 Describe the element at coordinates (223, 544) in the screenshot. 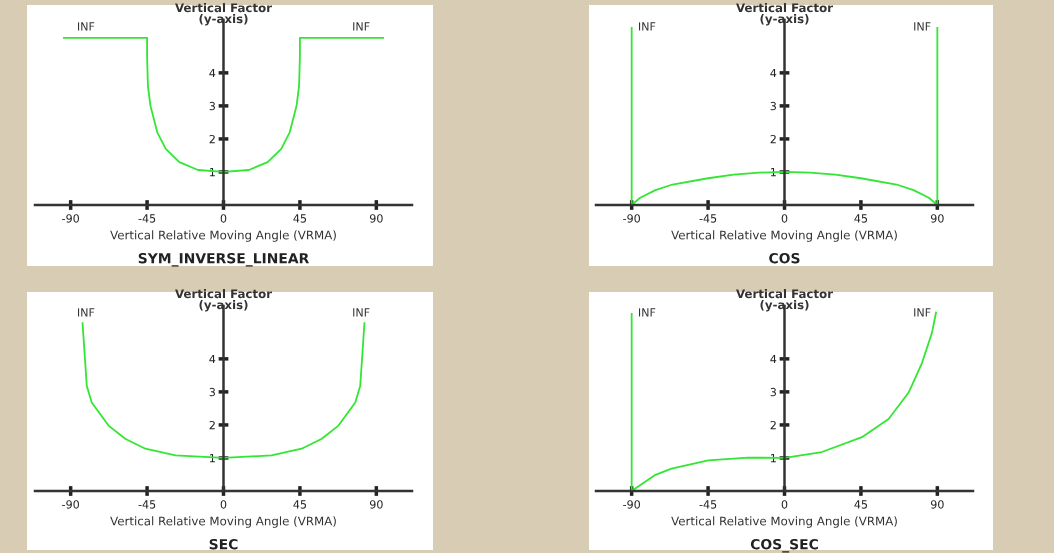

I see `text: SEC` at that location.